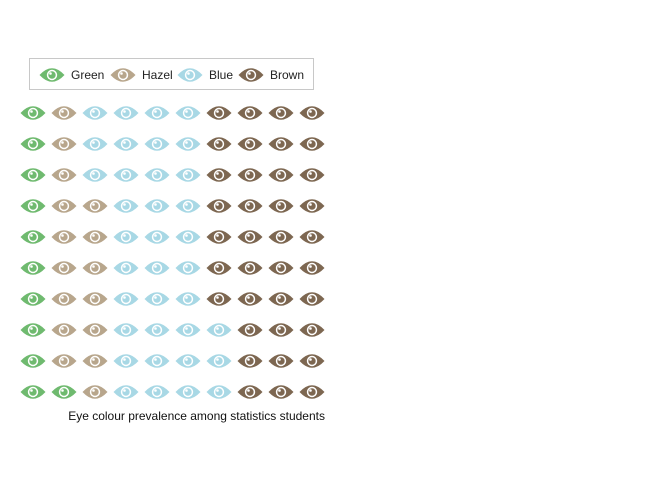  What do you see at coordinates (88, 75) in the screenshot?
I see `legend-label: Green` at bounding box center [88, 75].